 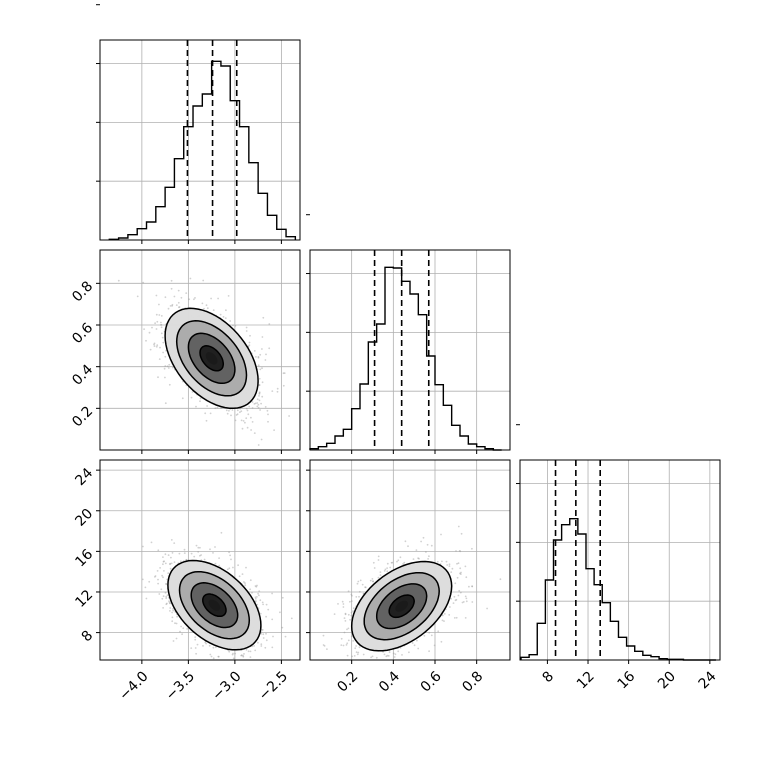 What do you see at coordinates (226, 685) in the screenshot?
I see `x-tick-label-p0-2: −3.0` at bounding box center [226, 685].